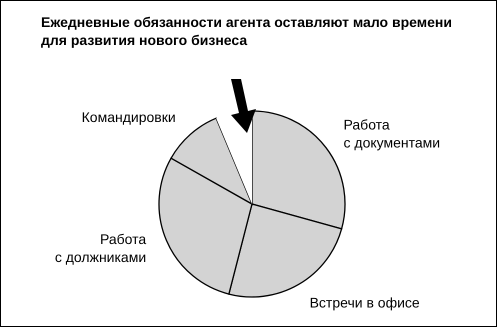 This screenshot has height=327, width=497. Describe the element at coordinates (365, 302) in the screenshot. I see `slice-label: Встречи в офисе` at that location.